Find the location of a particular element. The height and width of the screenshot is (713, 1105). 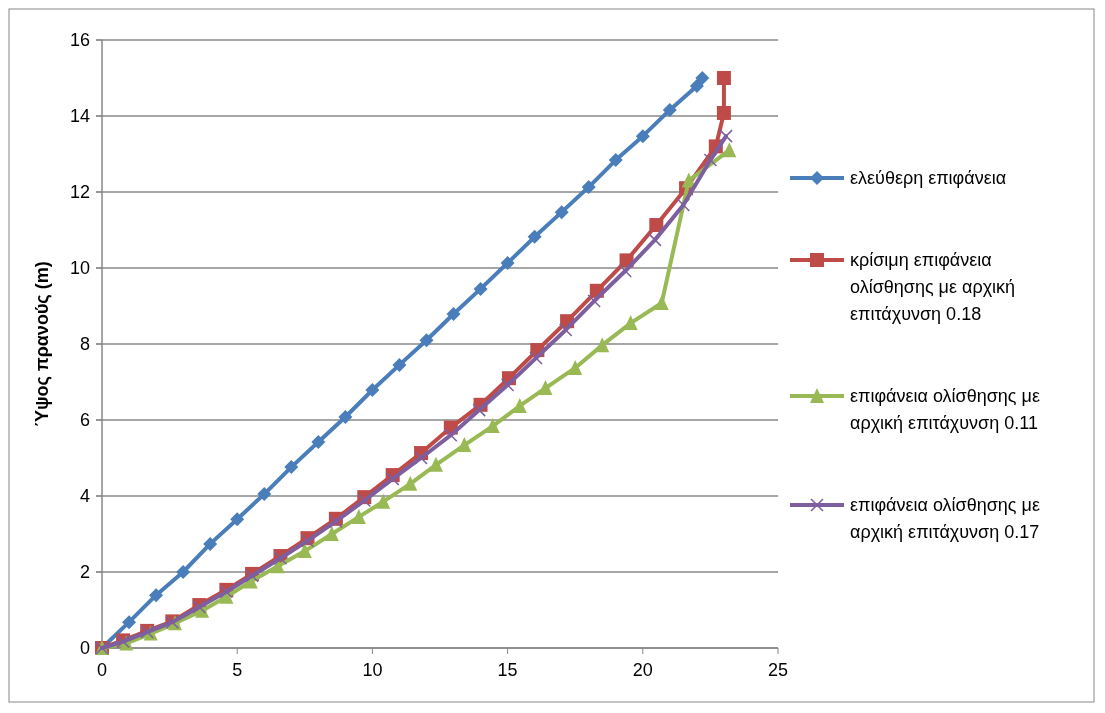

y-tick-label: 16 is located at coordinates (79, 40).